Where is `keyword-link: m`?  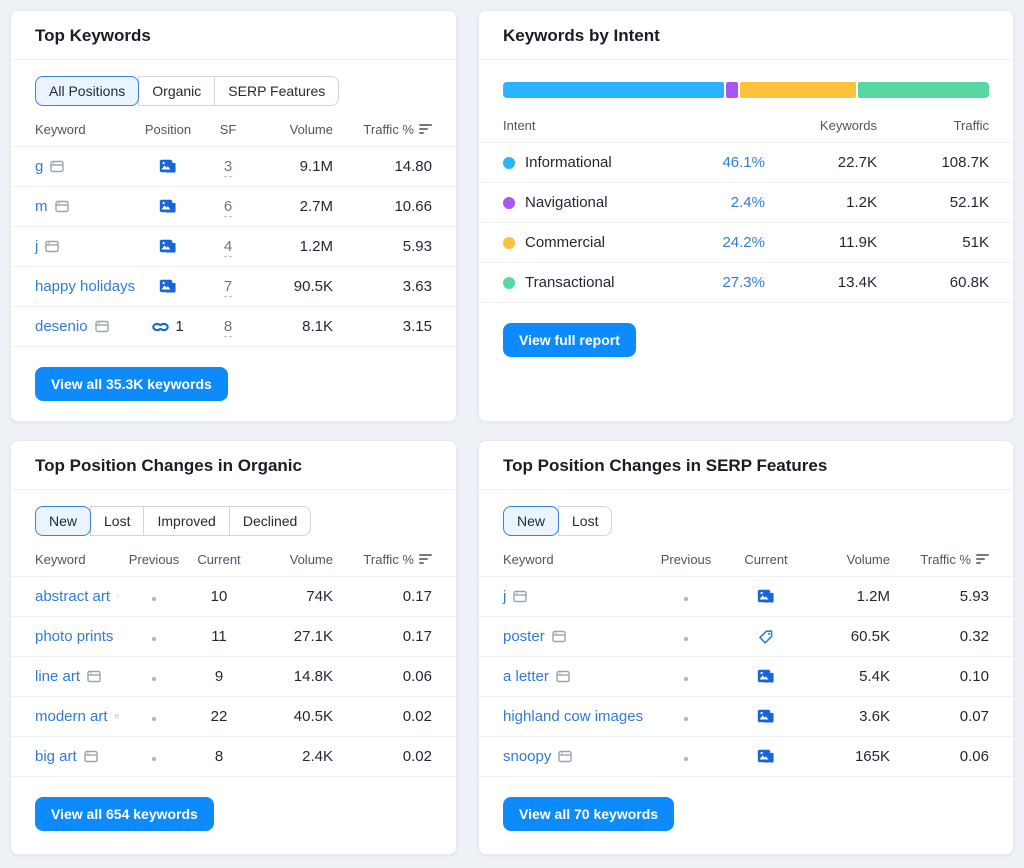
keyword-link: m is located at coordinates (41, 206).